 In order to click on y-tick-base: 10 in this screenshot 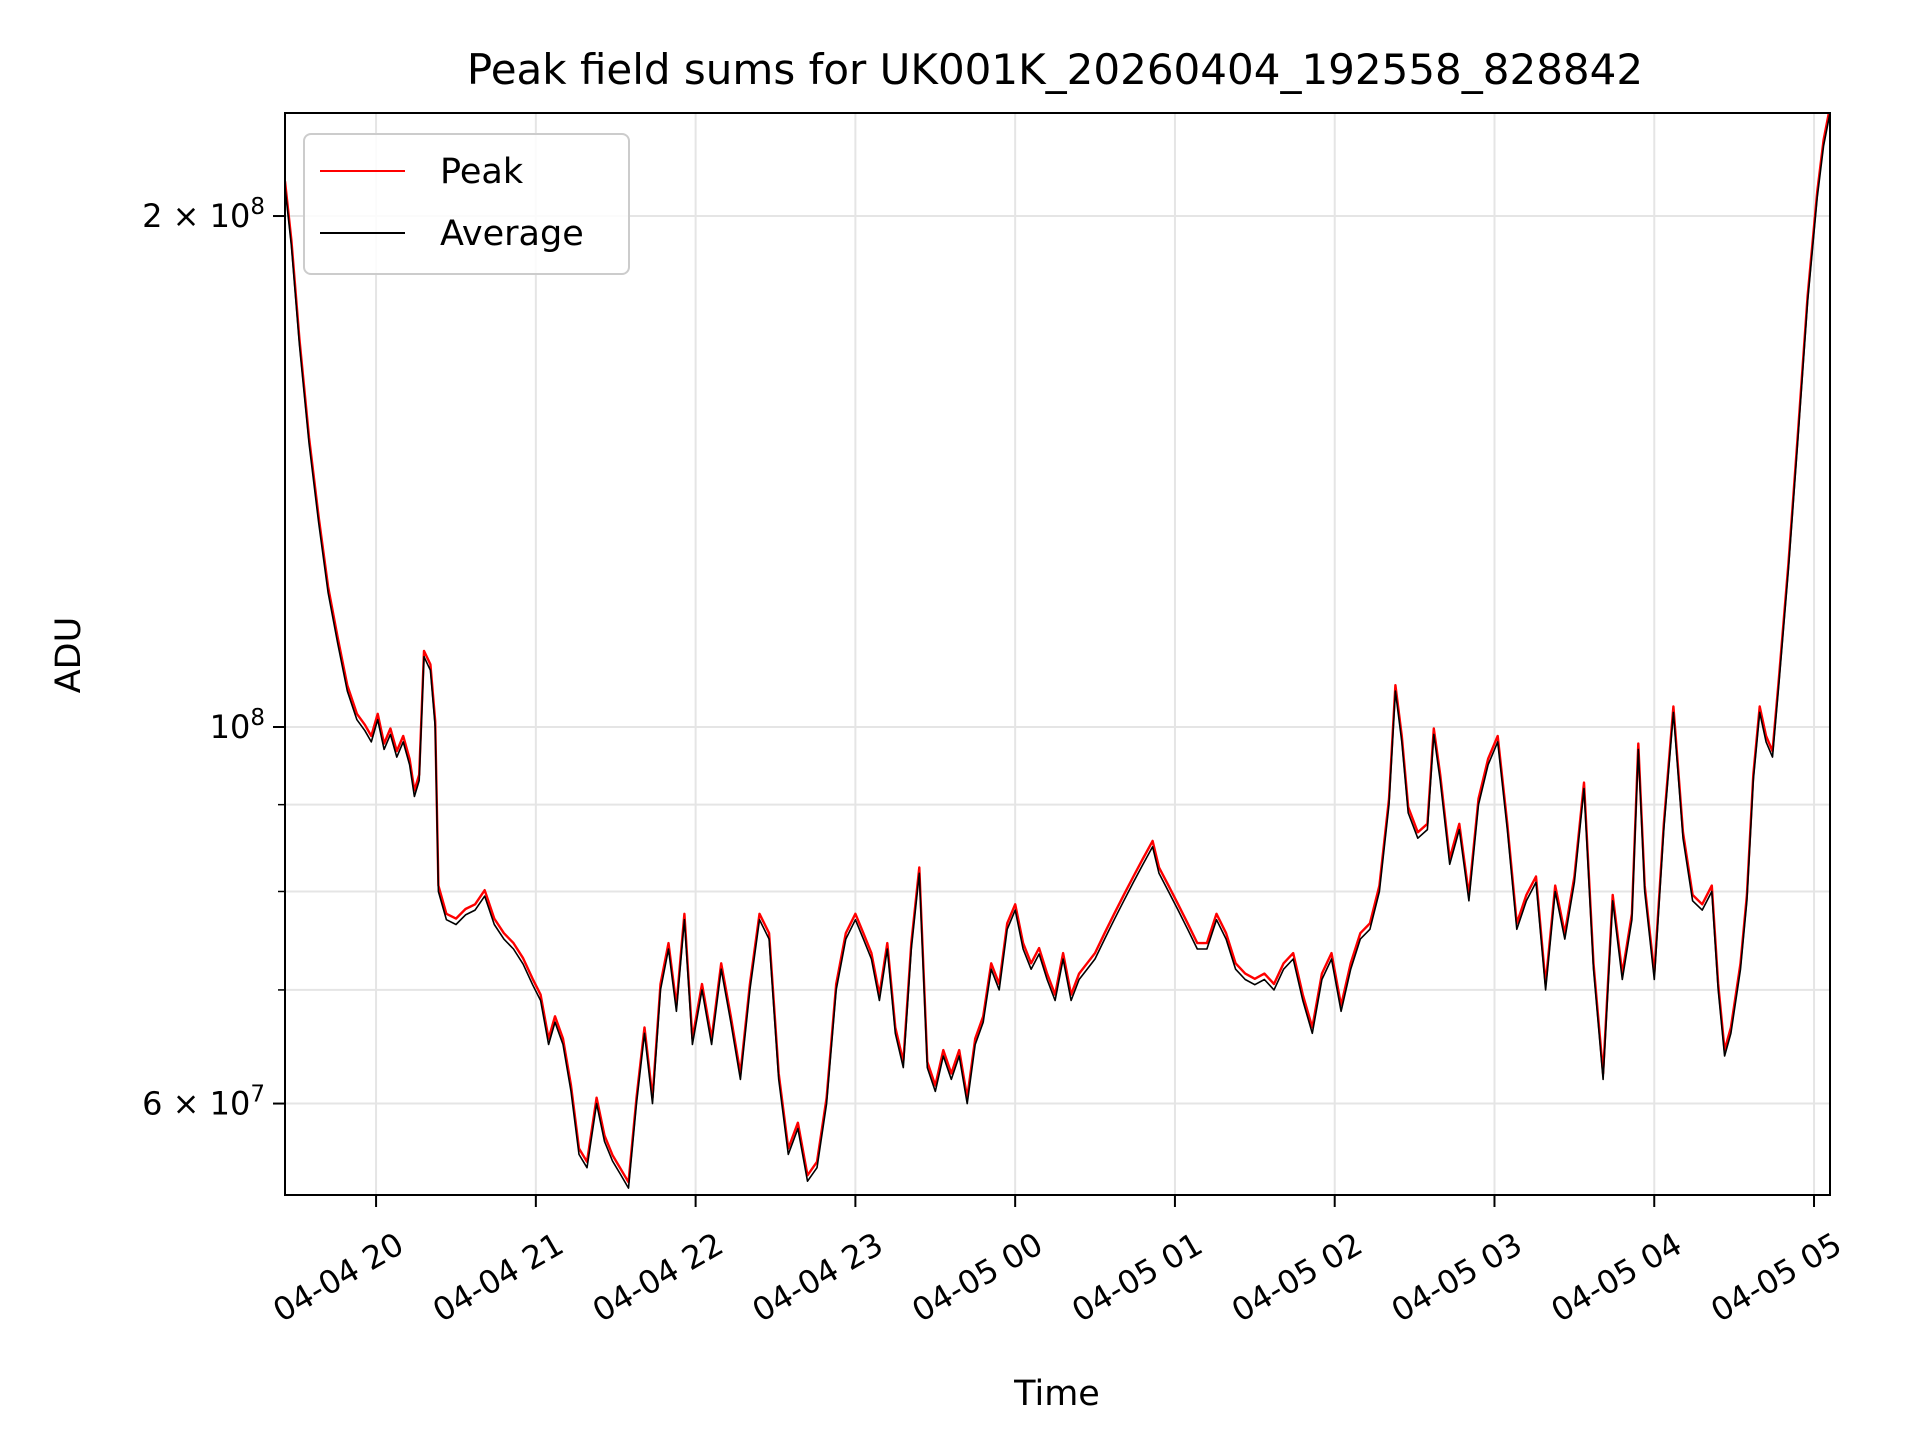, I will do `click(230, 727)`.